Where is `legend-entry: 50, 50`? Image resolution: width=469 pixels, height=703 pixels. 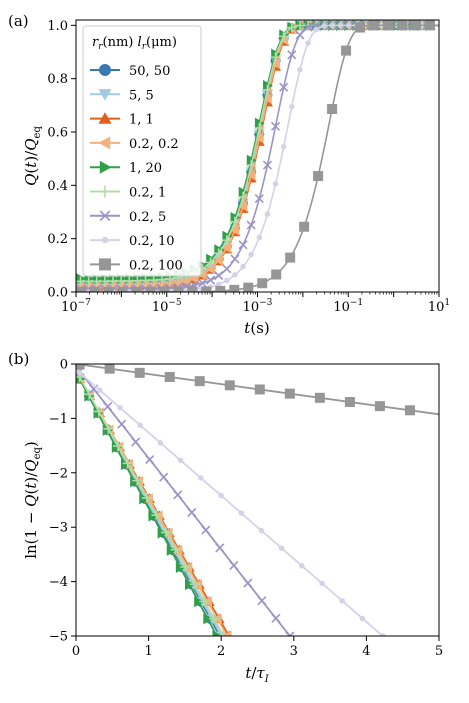 legend-entry: 50, 50 is located at coordinates (130, 71).